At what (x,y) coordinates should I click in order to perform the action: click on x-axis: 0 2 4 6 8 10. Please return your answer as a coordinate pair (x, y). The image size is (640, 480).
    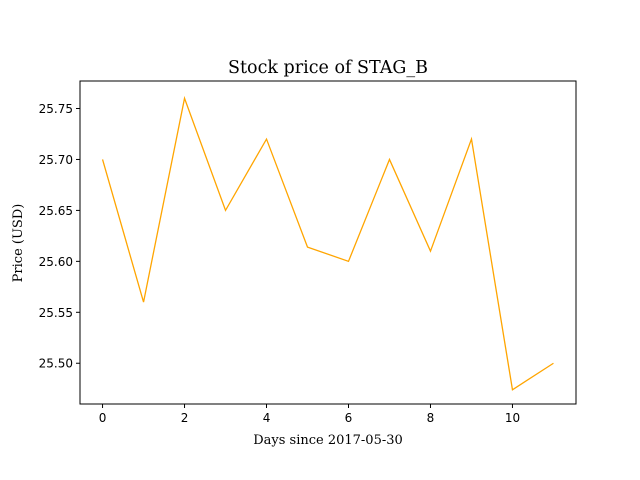
    Looking at the image, I should click on (309, 414).